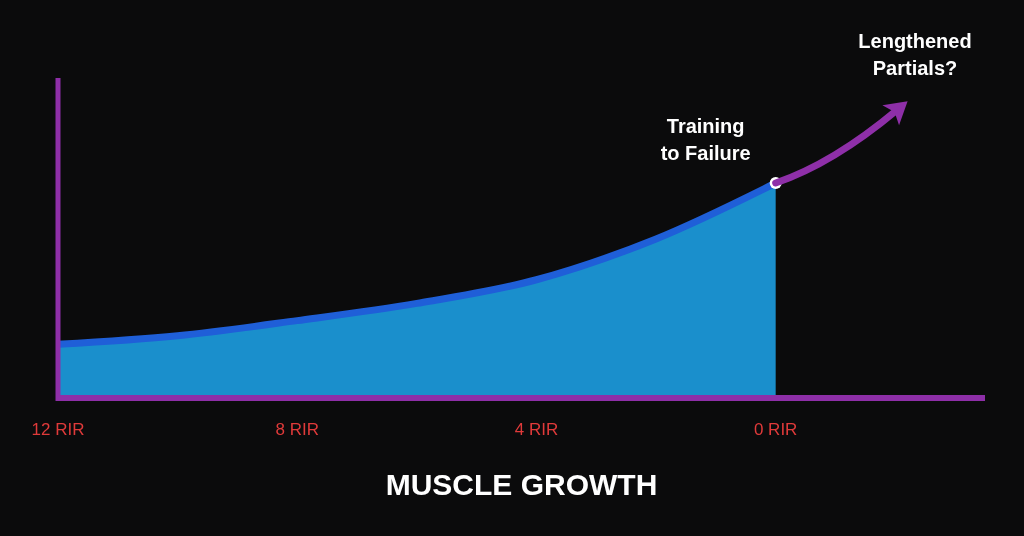 This screenshot has width=1024, height=536. Describe the element at coordinates (297, 429) in the screenshot. I see `x-tick-label: 8 RIR` at that location.